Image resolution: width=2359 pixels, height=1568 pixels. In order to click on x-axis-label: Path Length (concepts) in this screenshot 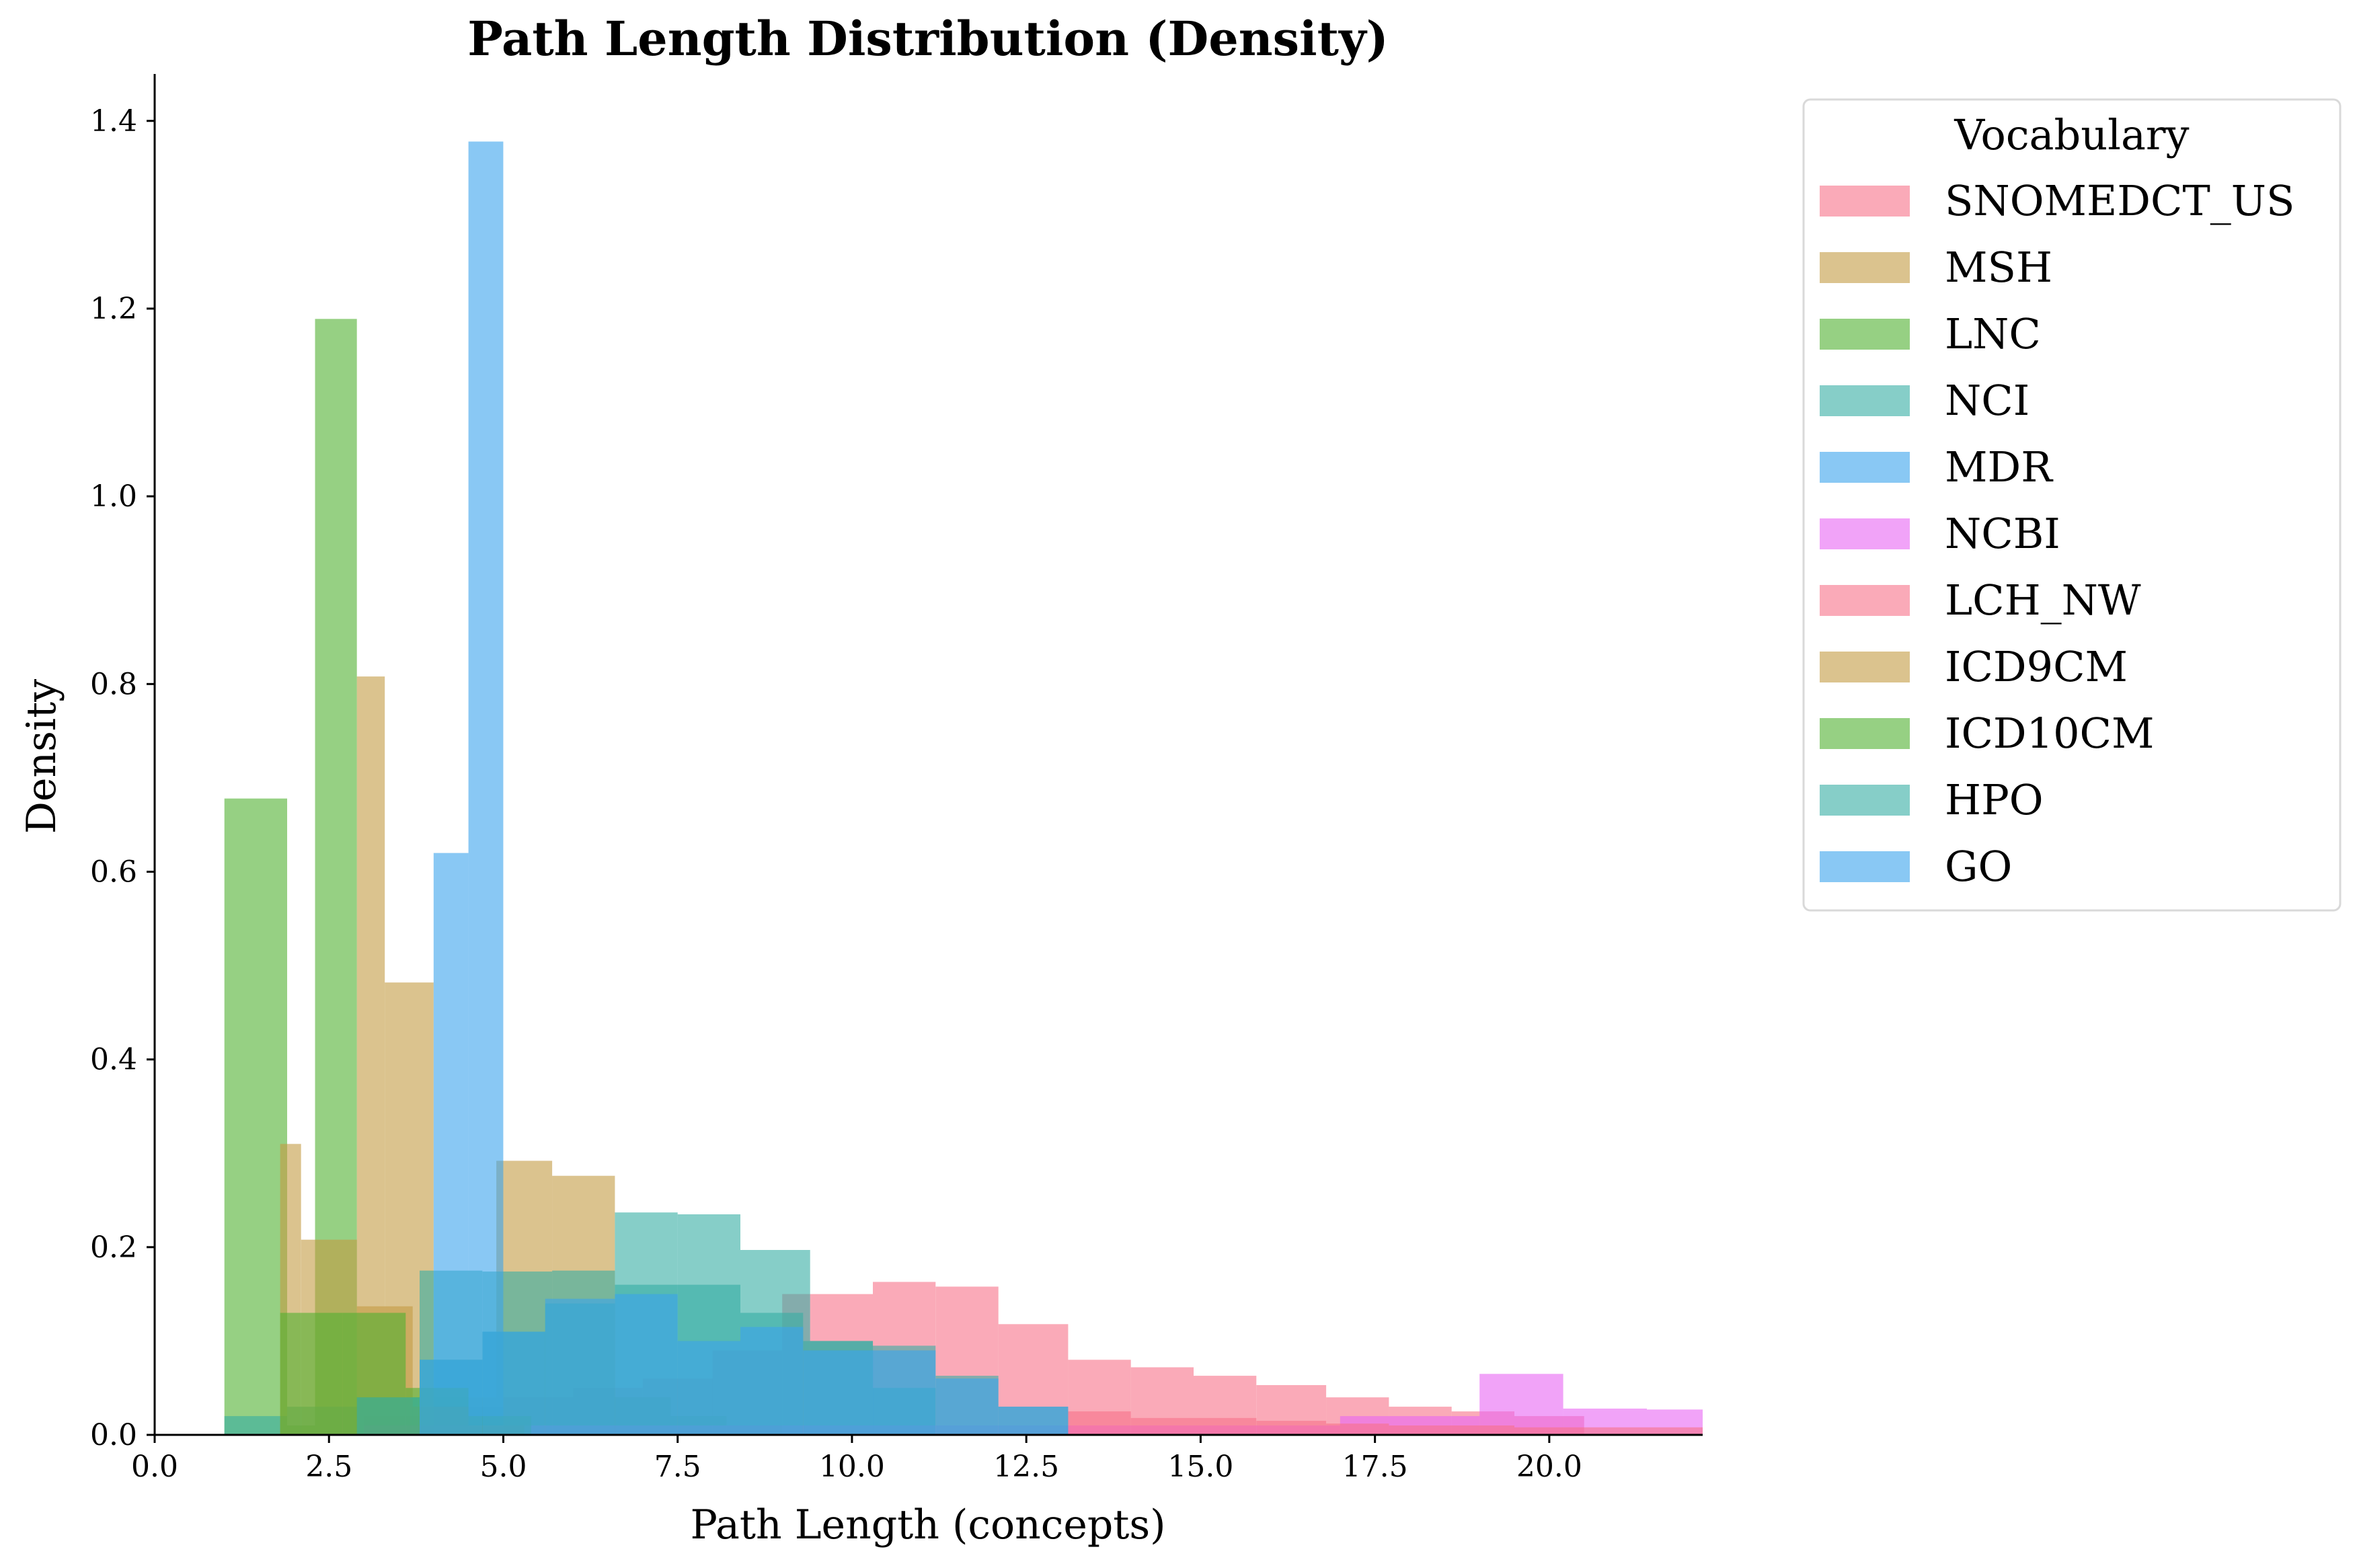, I will do `click(927, 1525)`.